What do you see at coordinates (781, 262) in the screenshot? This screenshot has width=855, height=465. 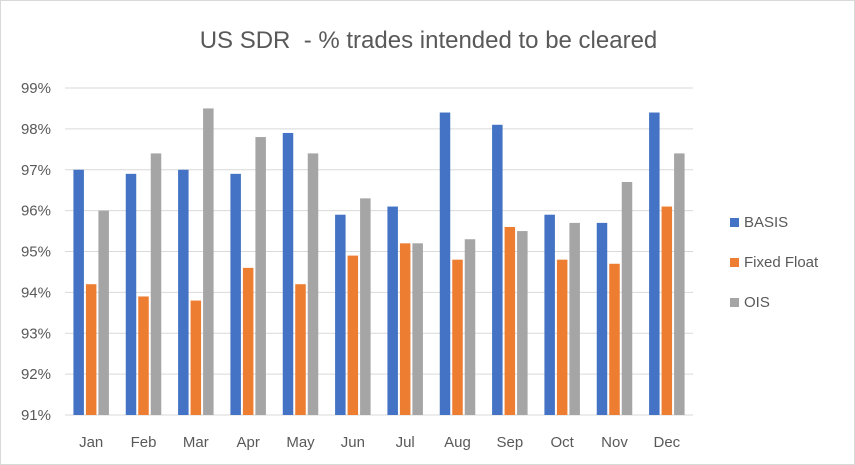 I see `legend-label: Fixed Float` at bounding box center [781, 262].